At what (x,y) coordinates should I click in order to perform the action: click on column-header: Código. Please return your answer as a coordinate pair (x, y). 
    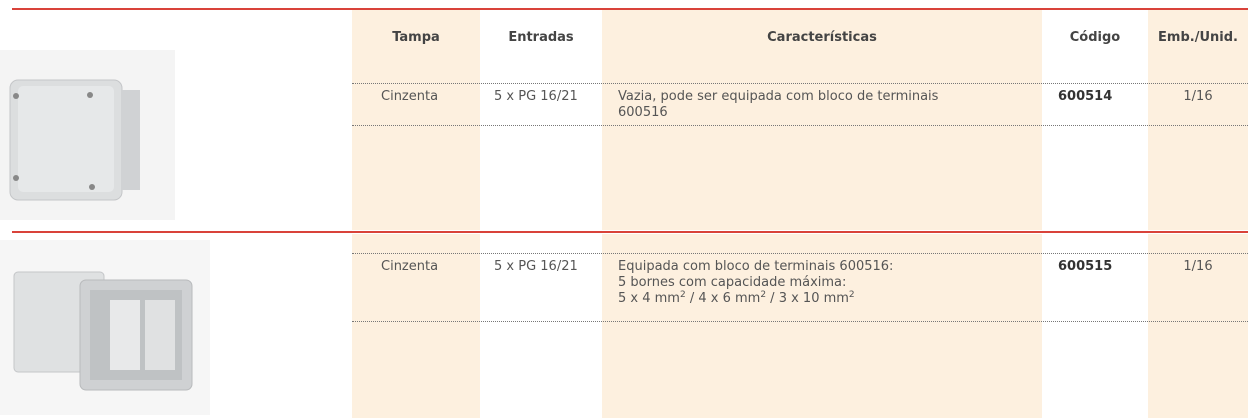
    Looking at the image, I should click on (1095, 37).